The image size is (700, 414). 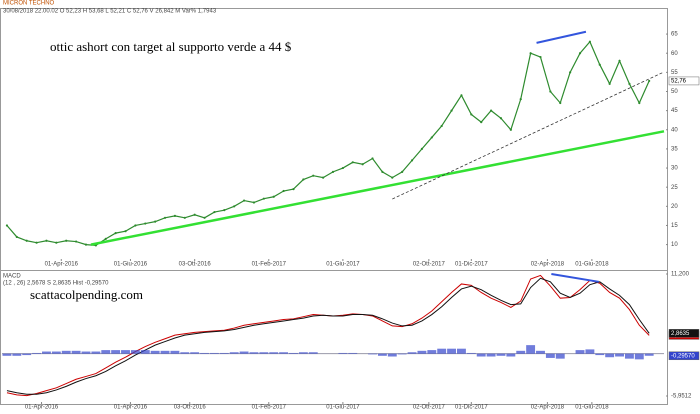 What do you see at coordinates (674, 149) in the screenshot?
I see `y-tick-label: 35` at bounding box center [674, 149].